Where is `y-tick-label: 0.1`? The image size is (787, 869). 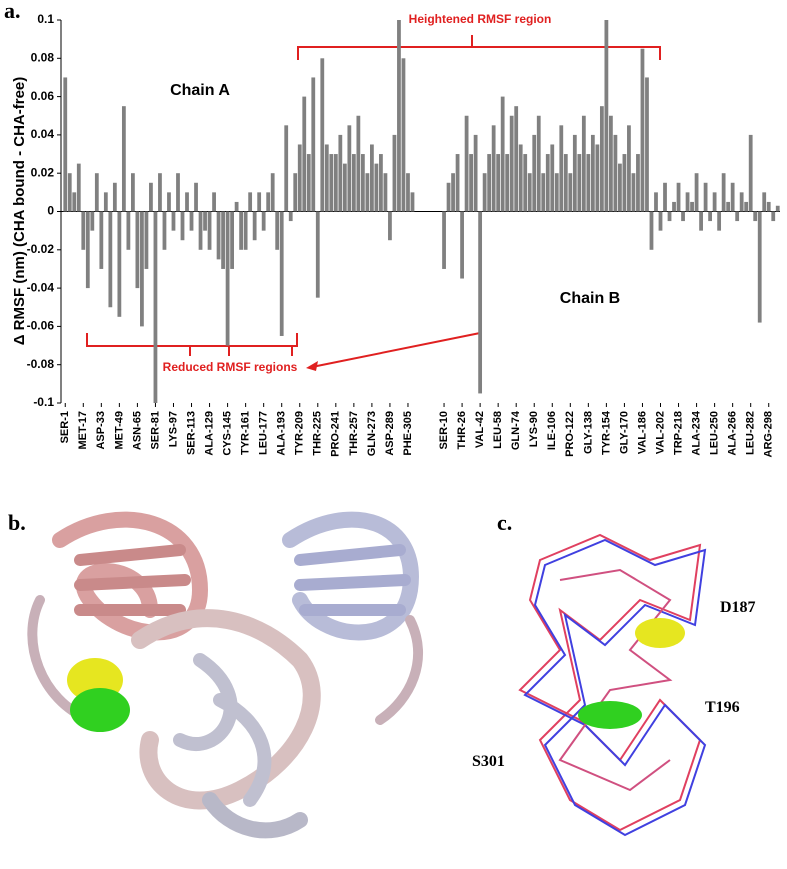 y-tick-label: 0.1 is located at coordinates (45, 19).